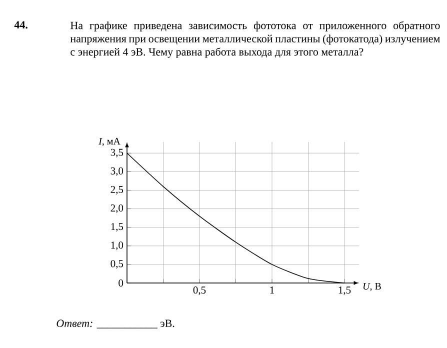 Image resolution: width=447 pixels, height=348 pixels. I want to click on y-tick-label: 2,5, so click(117, 190).